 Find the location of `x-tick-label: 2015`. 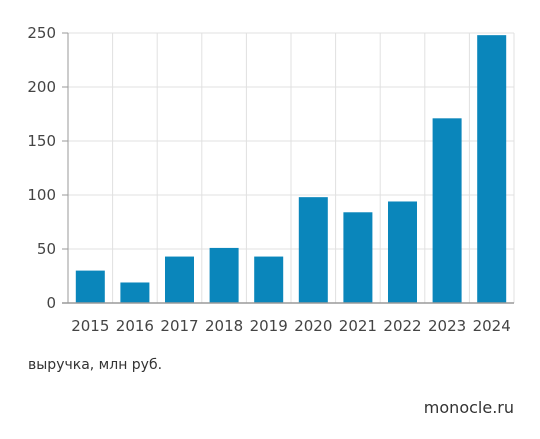

x-tick-label: 2015 is located at coordinates (90, 326).